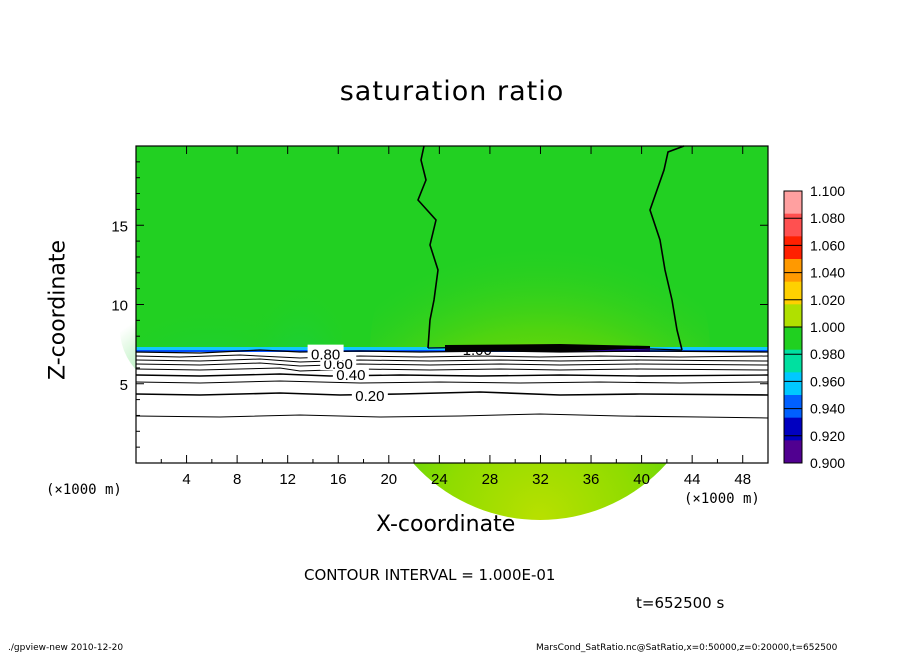 Image resolution: width=904 pixels, height=654 pixels. What do you see at coordinates (66, 648) in the screenshot?
I see `footer-left: ./gpview-new 2010-12-20` at bounding box center [66, 648].